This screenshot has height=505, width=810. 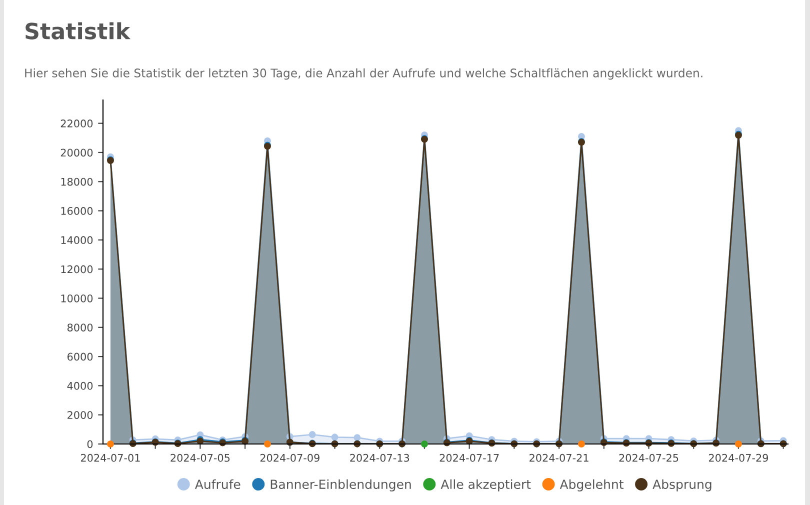 I want to click on legend-label: Alle akzeptiert, so click(x=485, y=485).